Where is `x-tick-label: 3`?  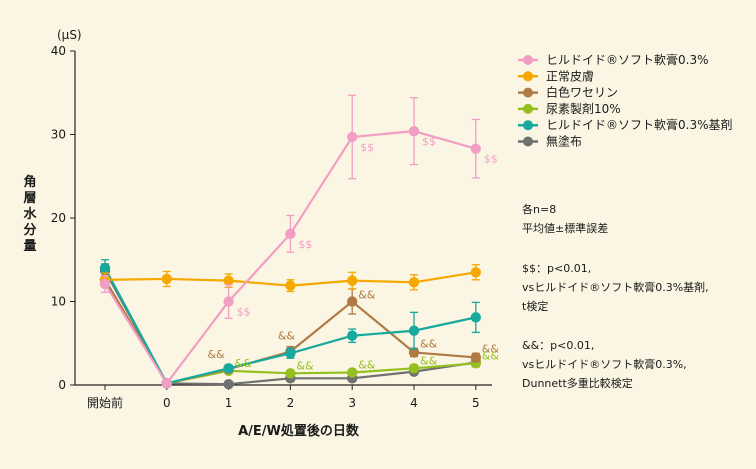
x-tick-label: 3 is located at coordinates (352, 403).